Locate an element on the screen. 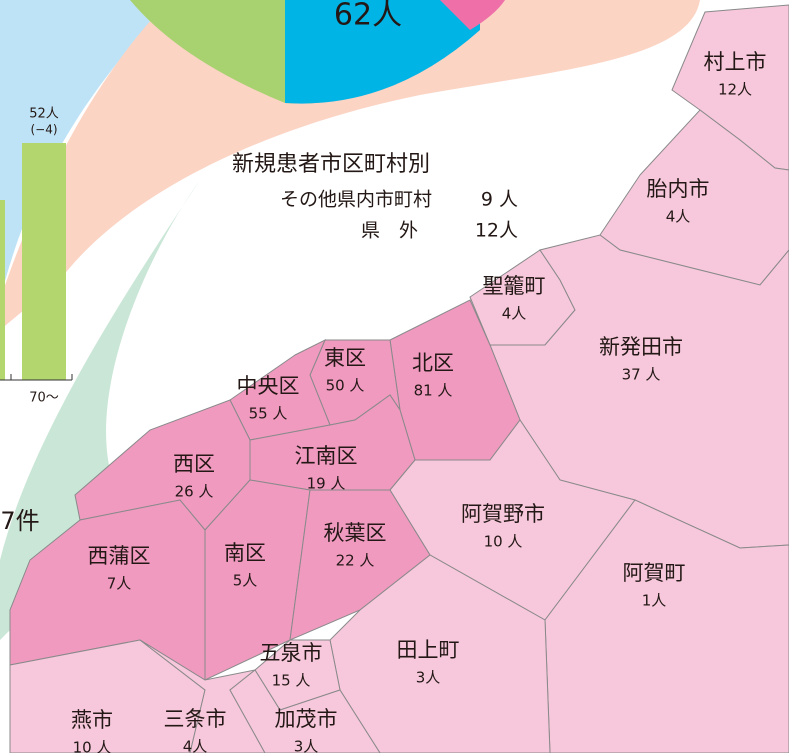 This screenshot has width=789, height=753. bar-value: 52人 is located at coordinates (44, 114).